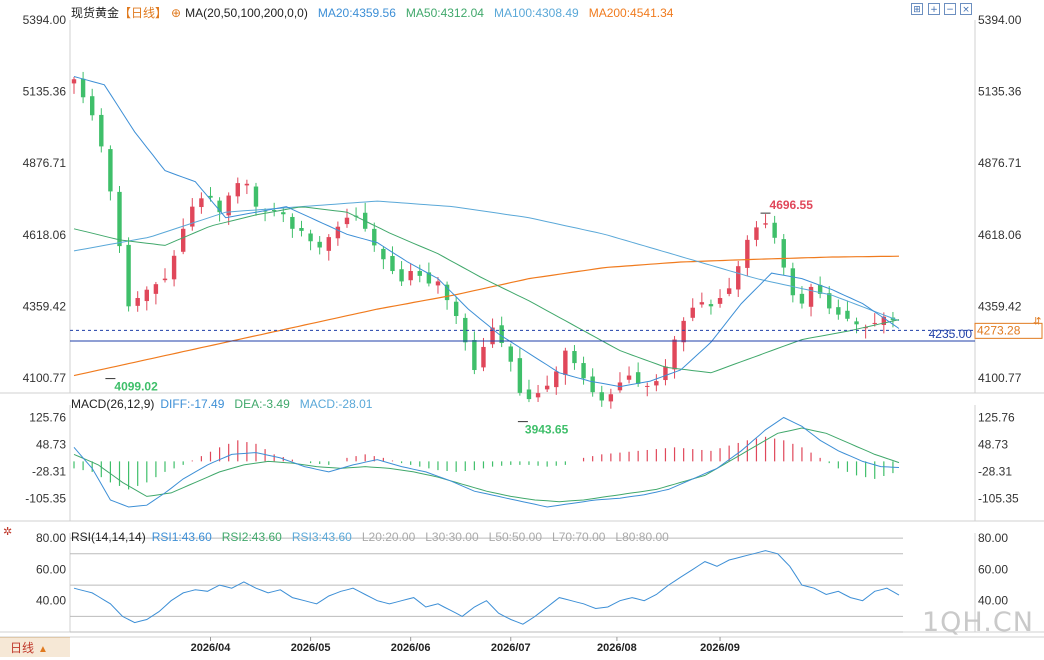 The width and height of the screenshot is (1044, 660). What do you see at coordinates (1037, 321) in the screenshot?
I see `price-scale-icon: ⇵` at bounding box center [1037, 321].